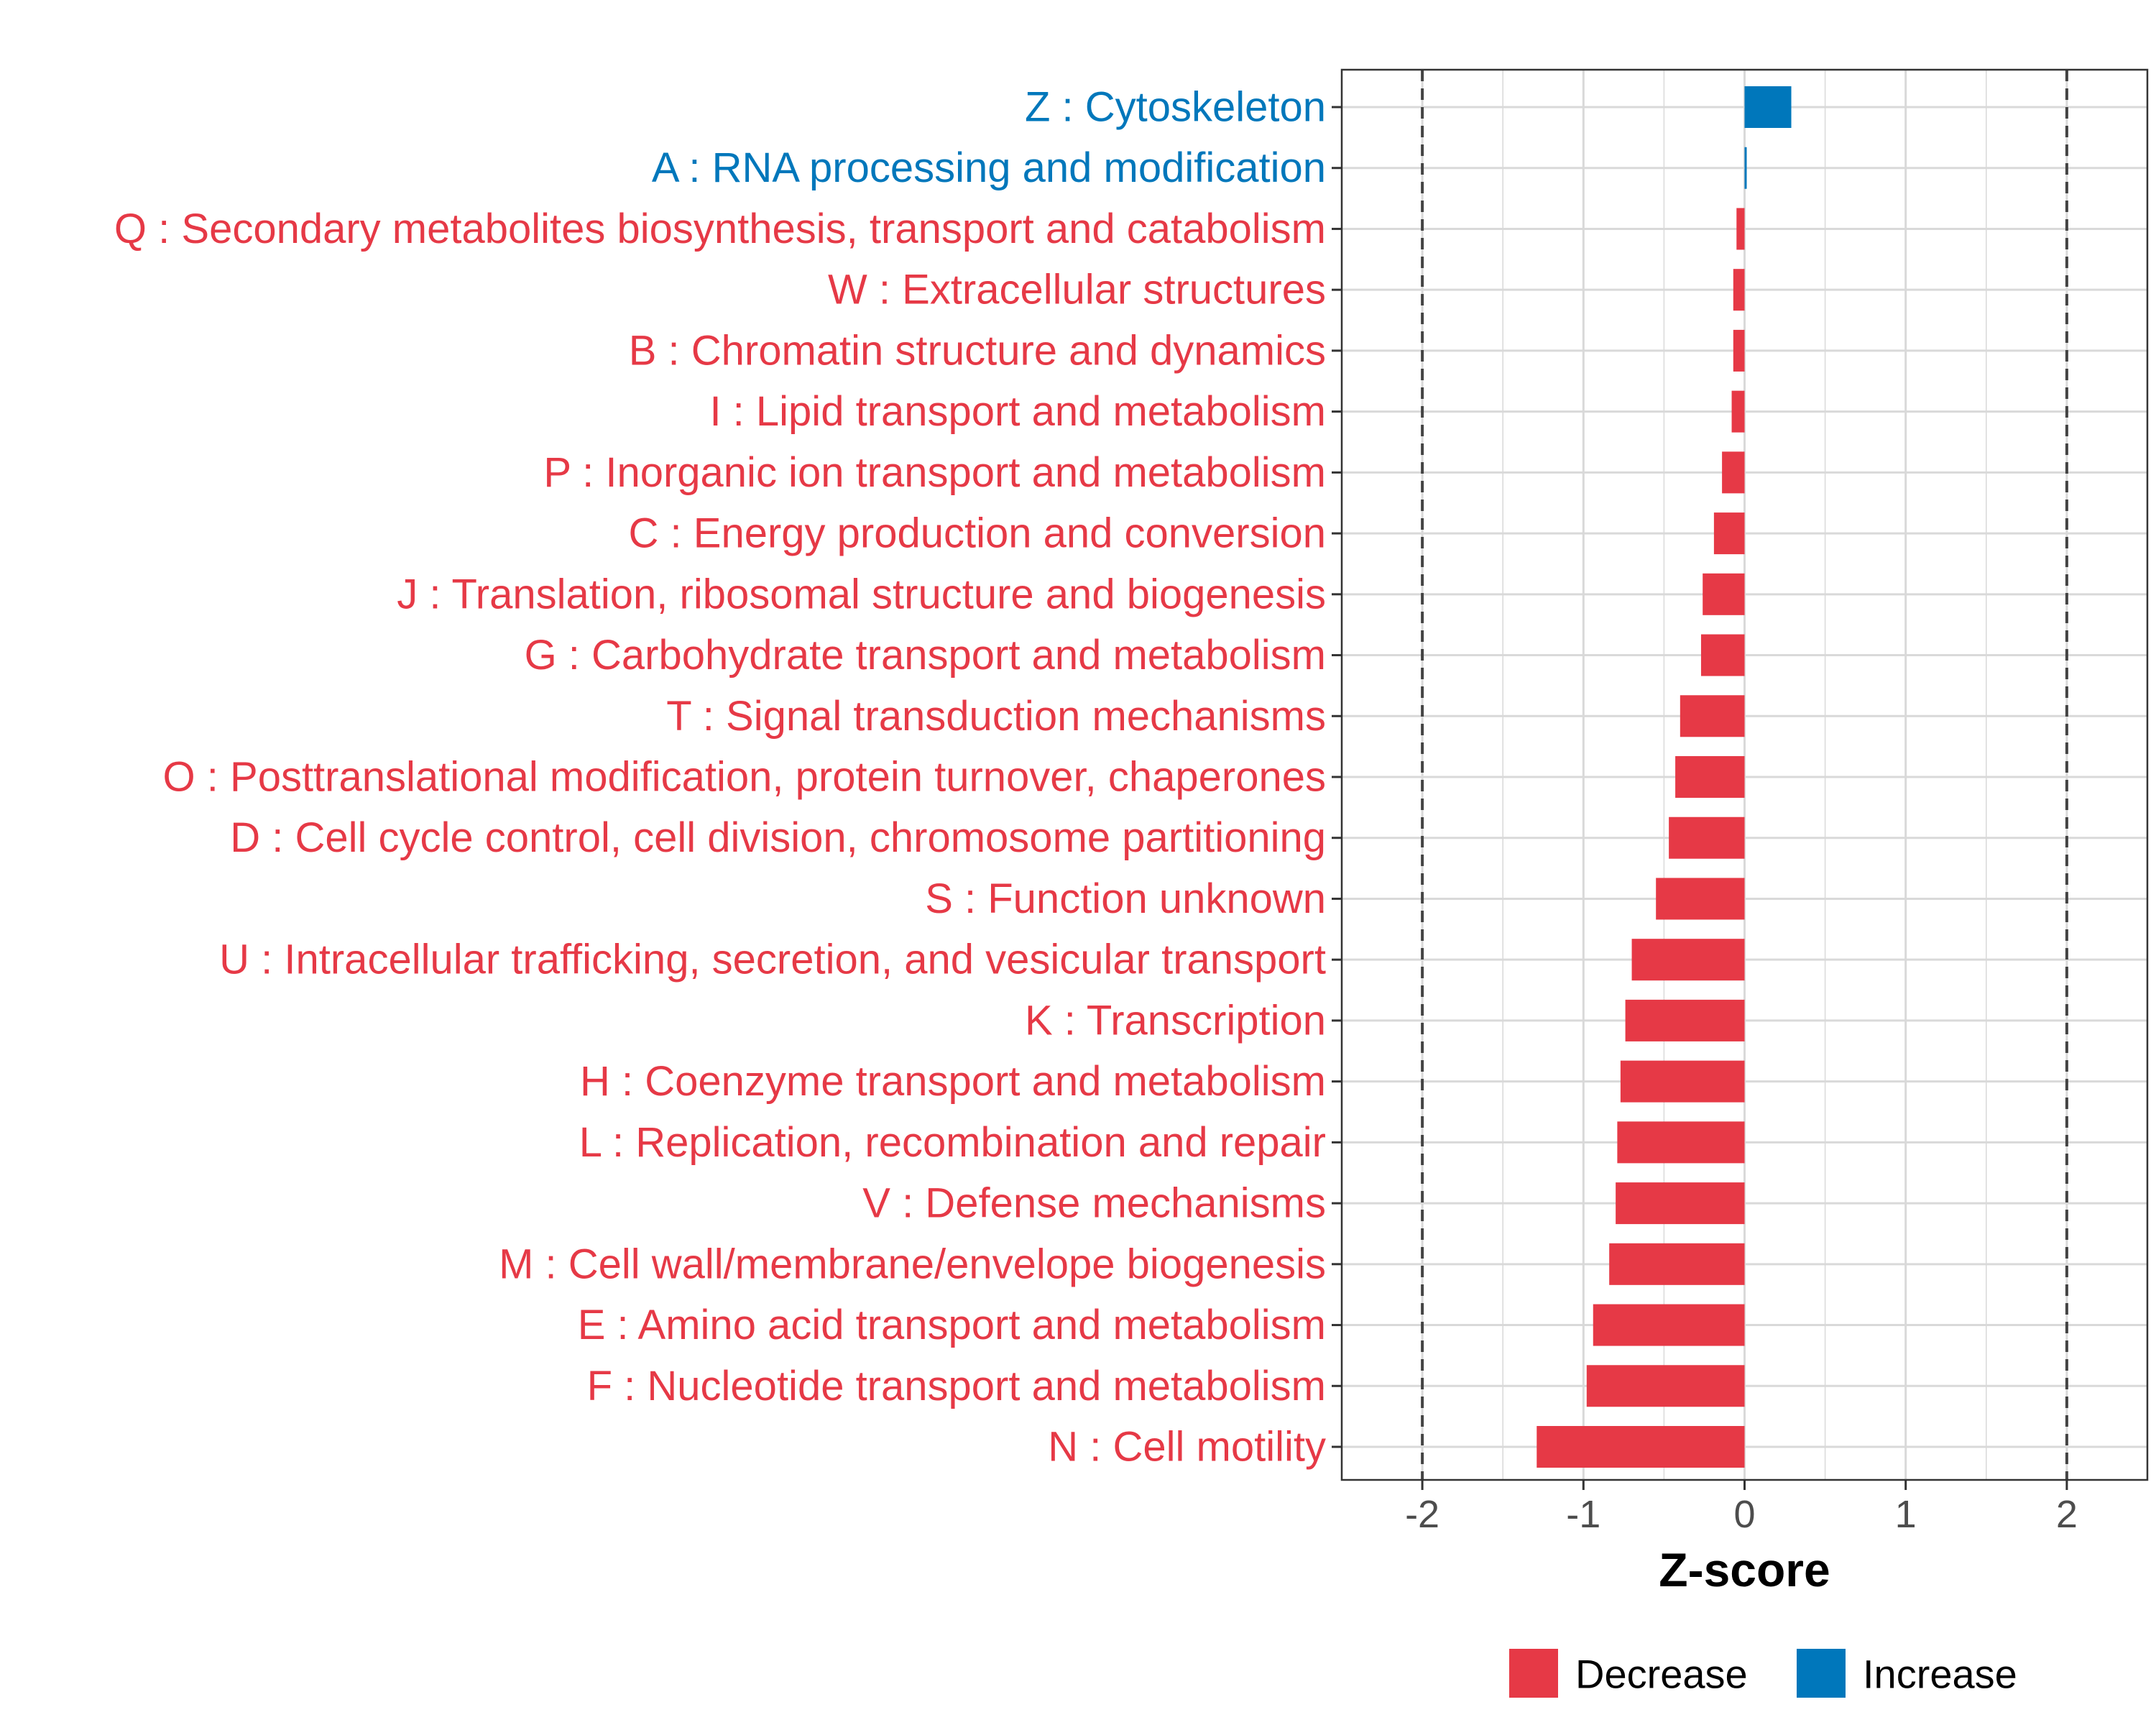 Image resolution: width=2156 pixels, height=1725 pixels. I want to click on category-label: S : Function unknown, so click(1126, 898).